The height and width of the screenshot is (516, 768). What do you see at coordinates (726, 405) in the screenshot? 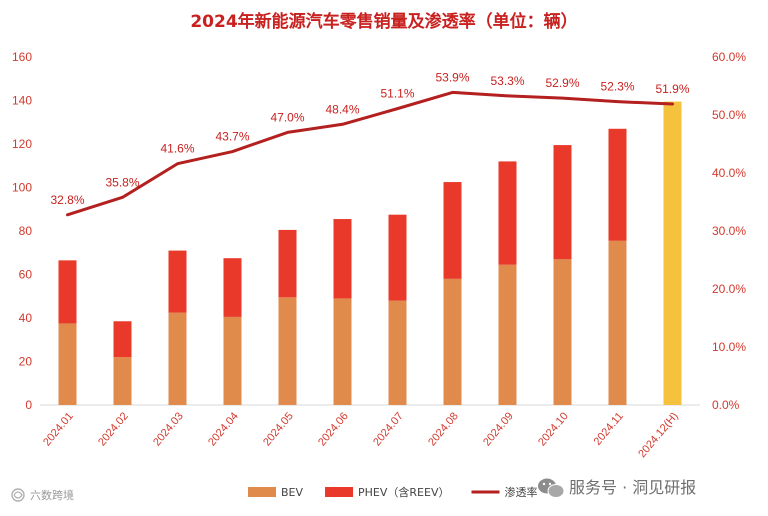
I see `y-right-tick-label: 0.0%` at bounding box center [726, 405].